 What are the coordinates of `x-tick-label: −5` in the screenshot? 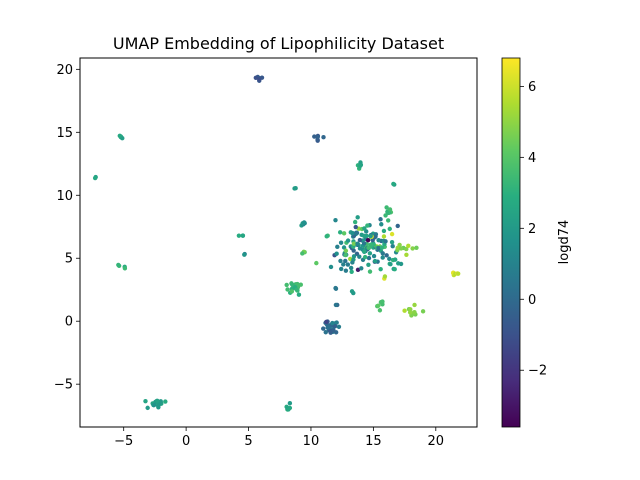 It's located at (123, 441).